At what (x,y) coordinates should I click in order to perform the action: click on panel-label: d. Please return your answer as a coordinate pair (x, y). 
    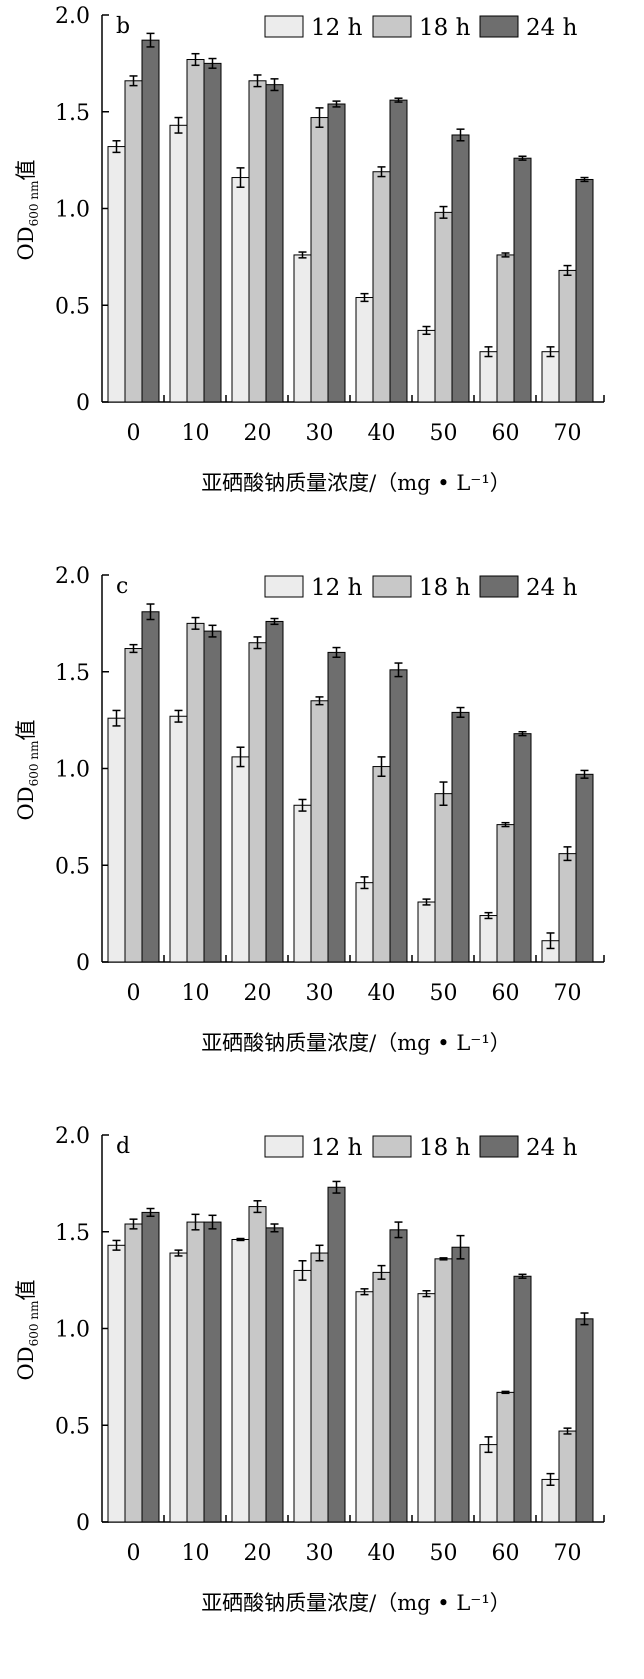
    Looking at the image, I should click on (123, 1146).